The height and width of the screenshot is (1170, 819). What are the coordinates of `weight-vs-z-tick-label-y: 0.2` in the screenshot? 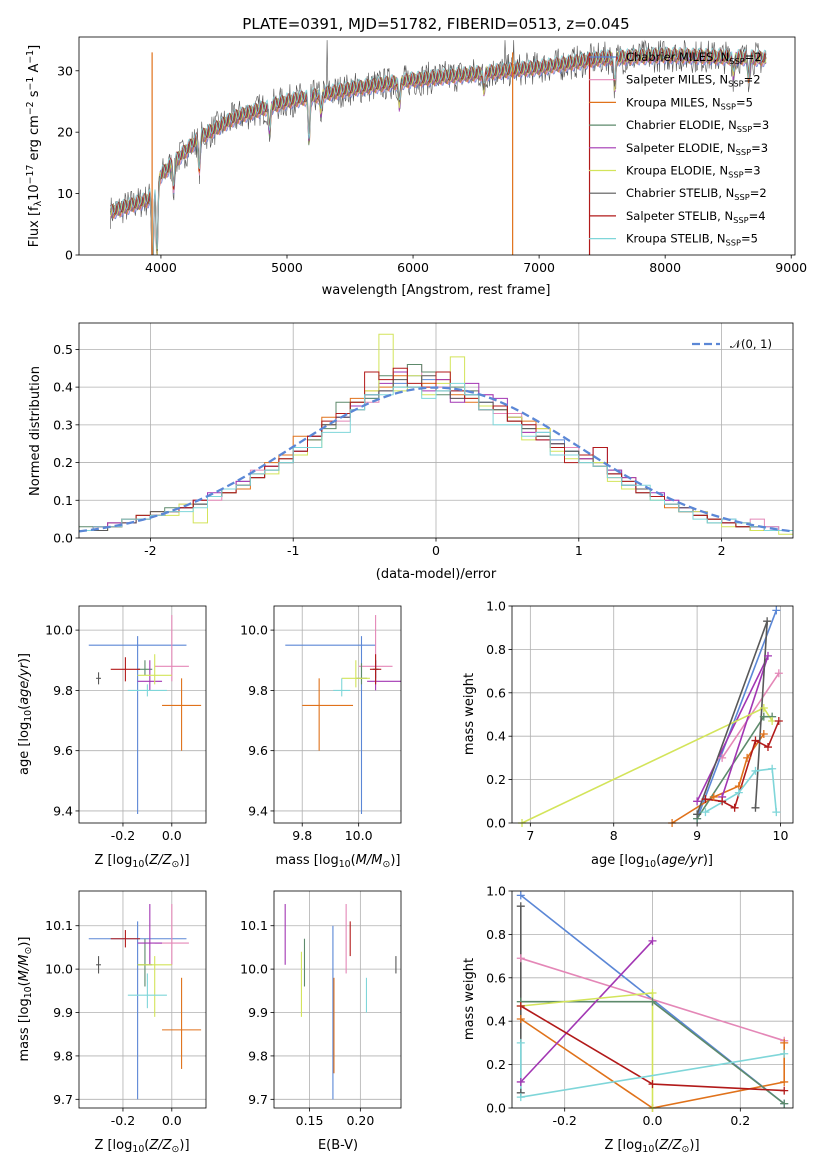 It's located at (496, 1064).